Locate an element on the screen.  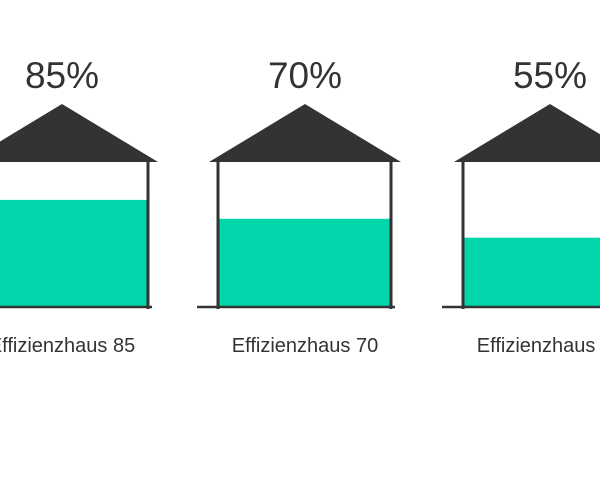
value-label: 70% is located at coordinates (305, 75).